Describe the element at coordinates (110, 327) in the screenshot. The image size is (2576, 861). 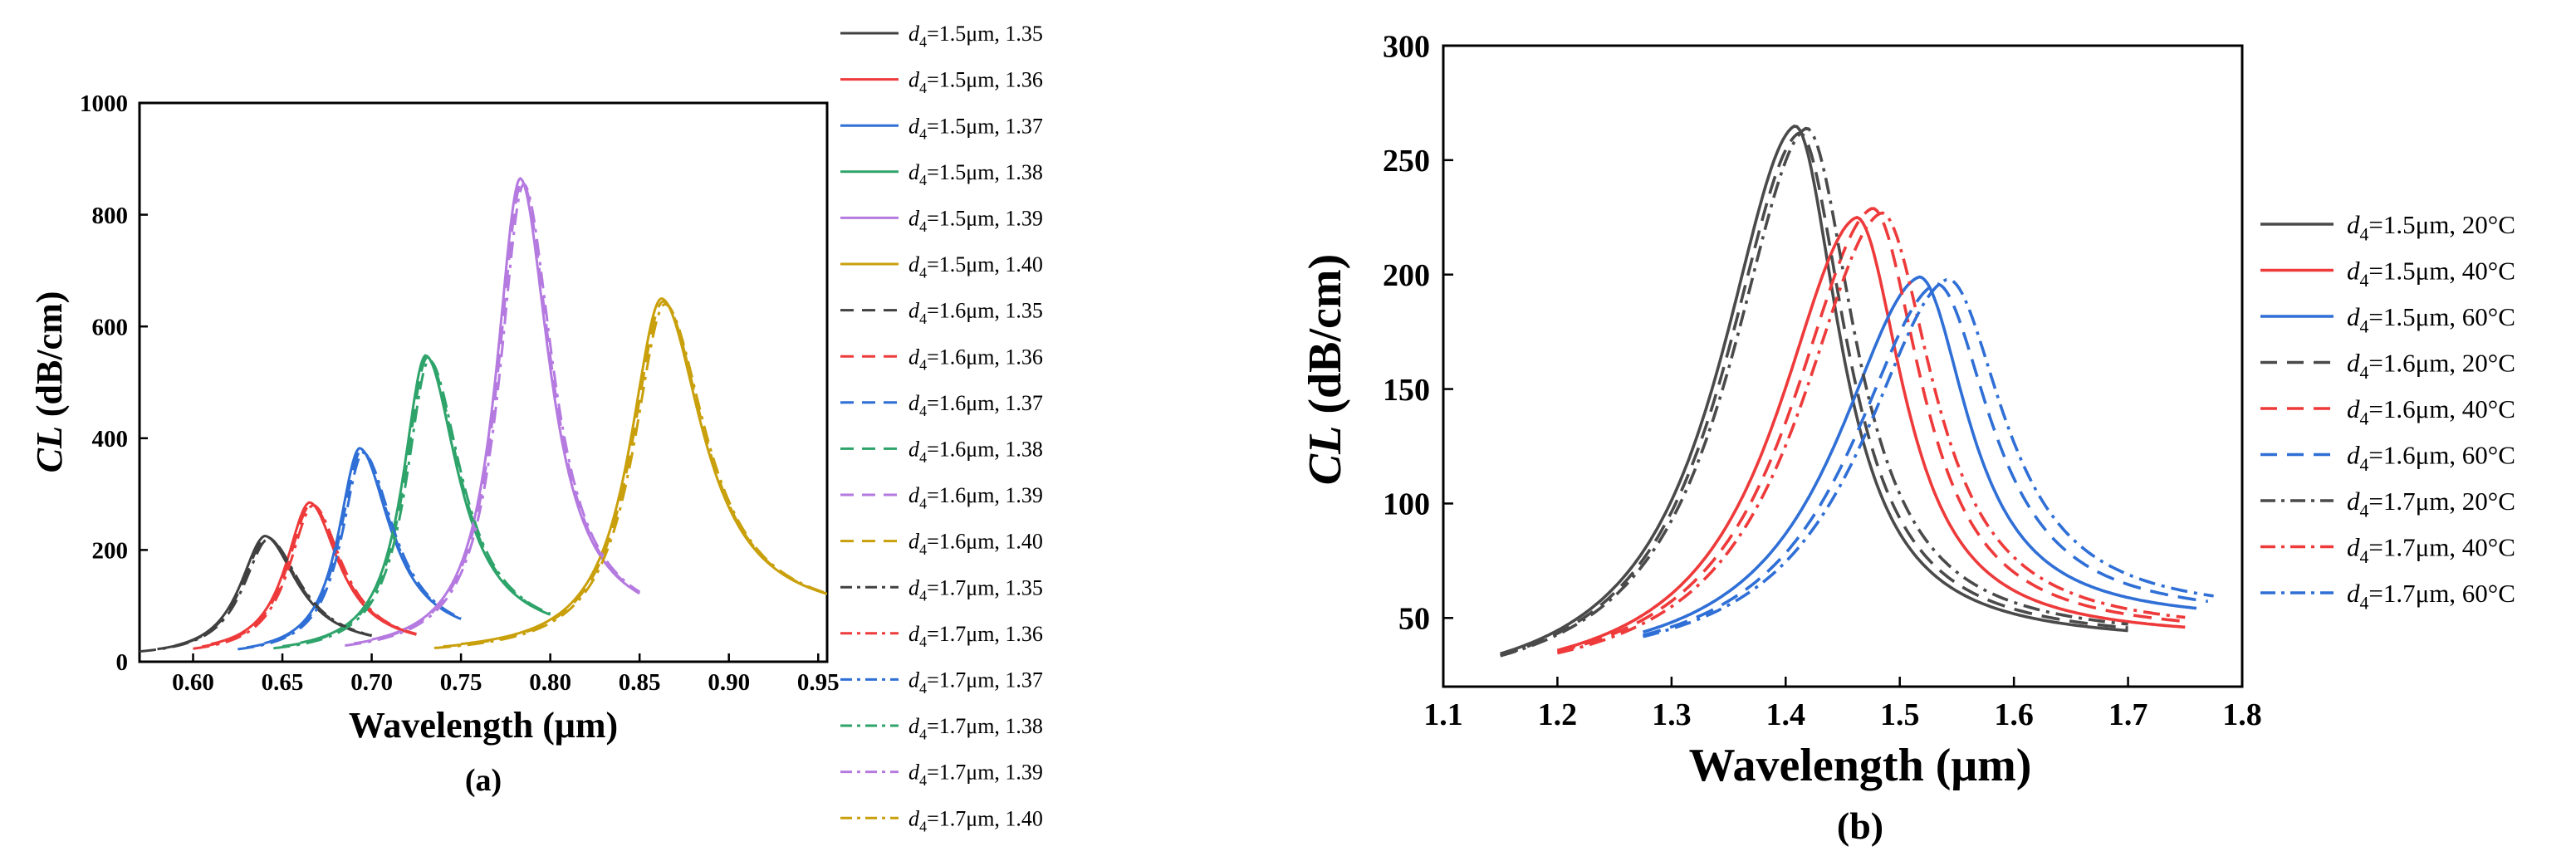
I see `y-tick-label-a-3: 600` at that location.